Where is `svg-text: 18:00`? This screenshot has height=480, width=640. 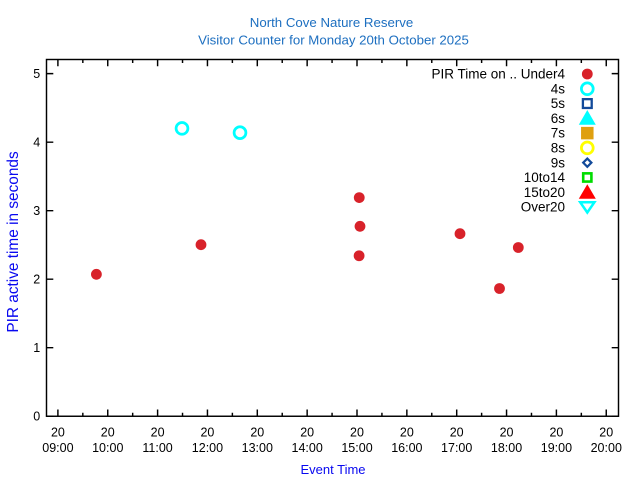 svg-text: 18:00 is located at coordinates (506, 448).